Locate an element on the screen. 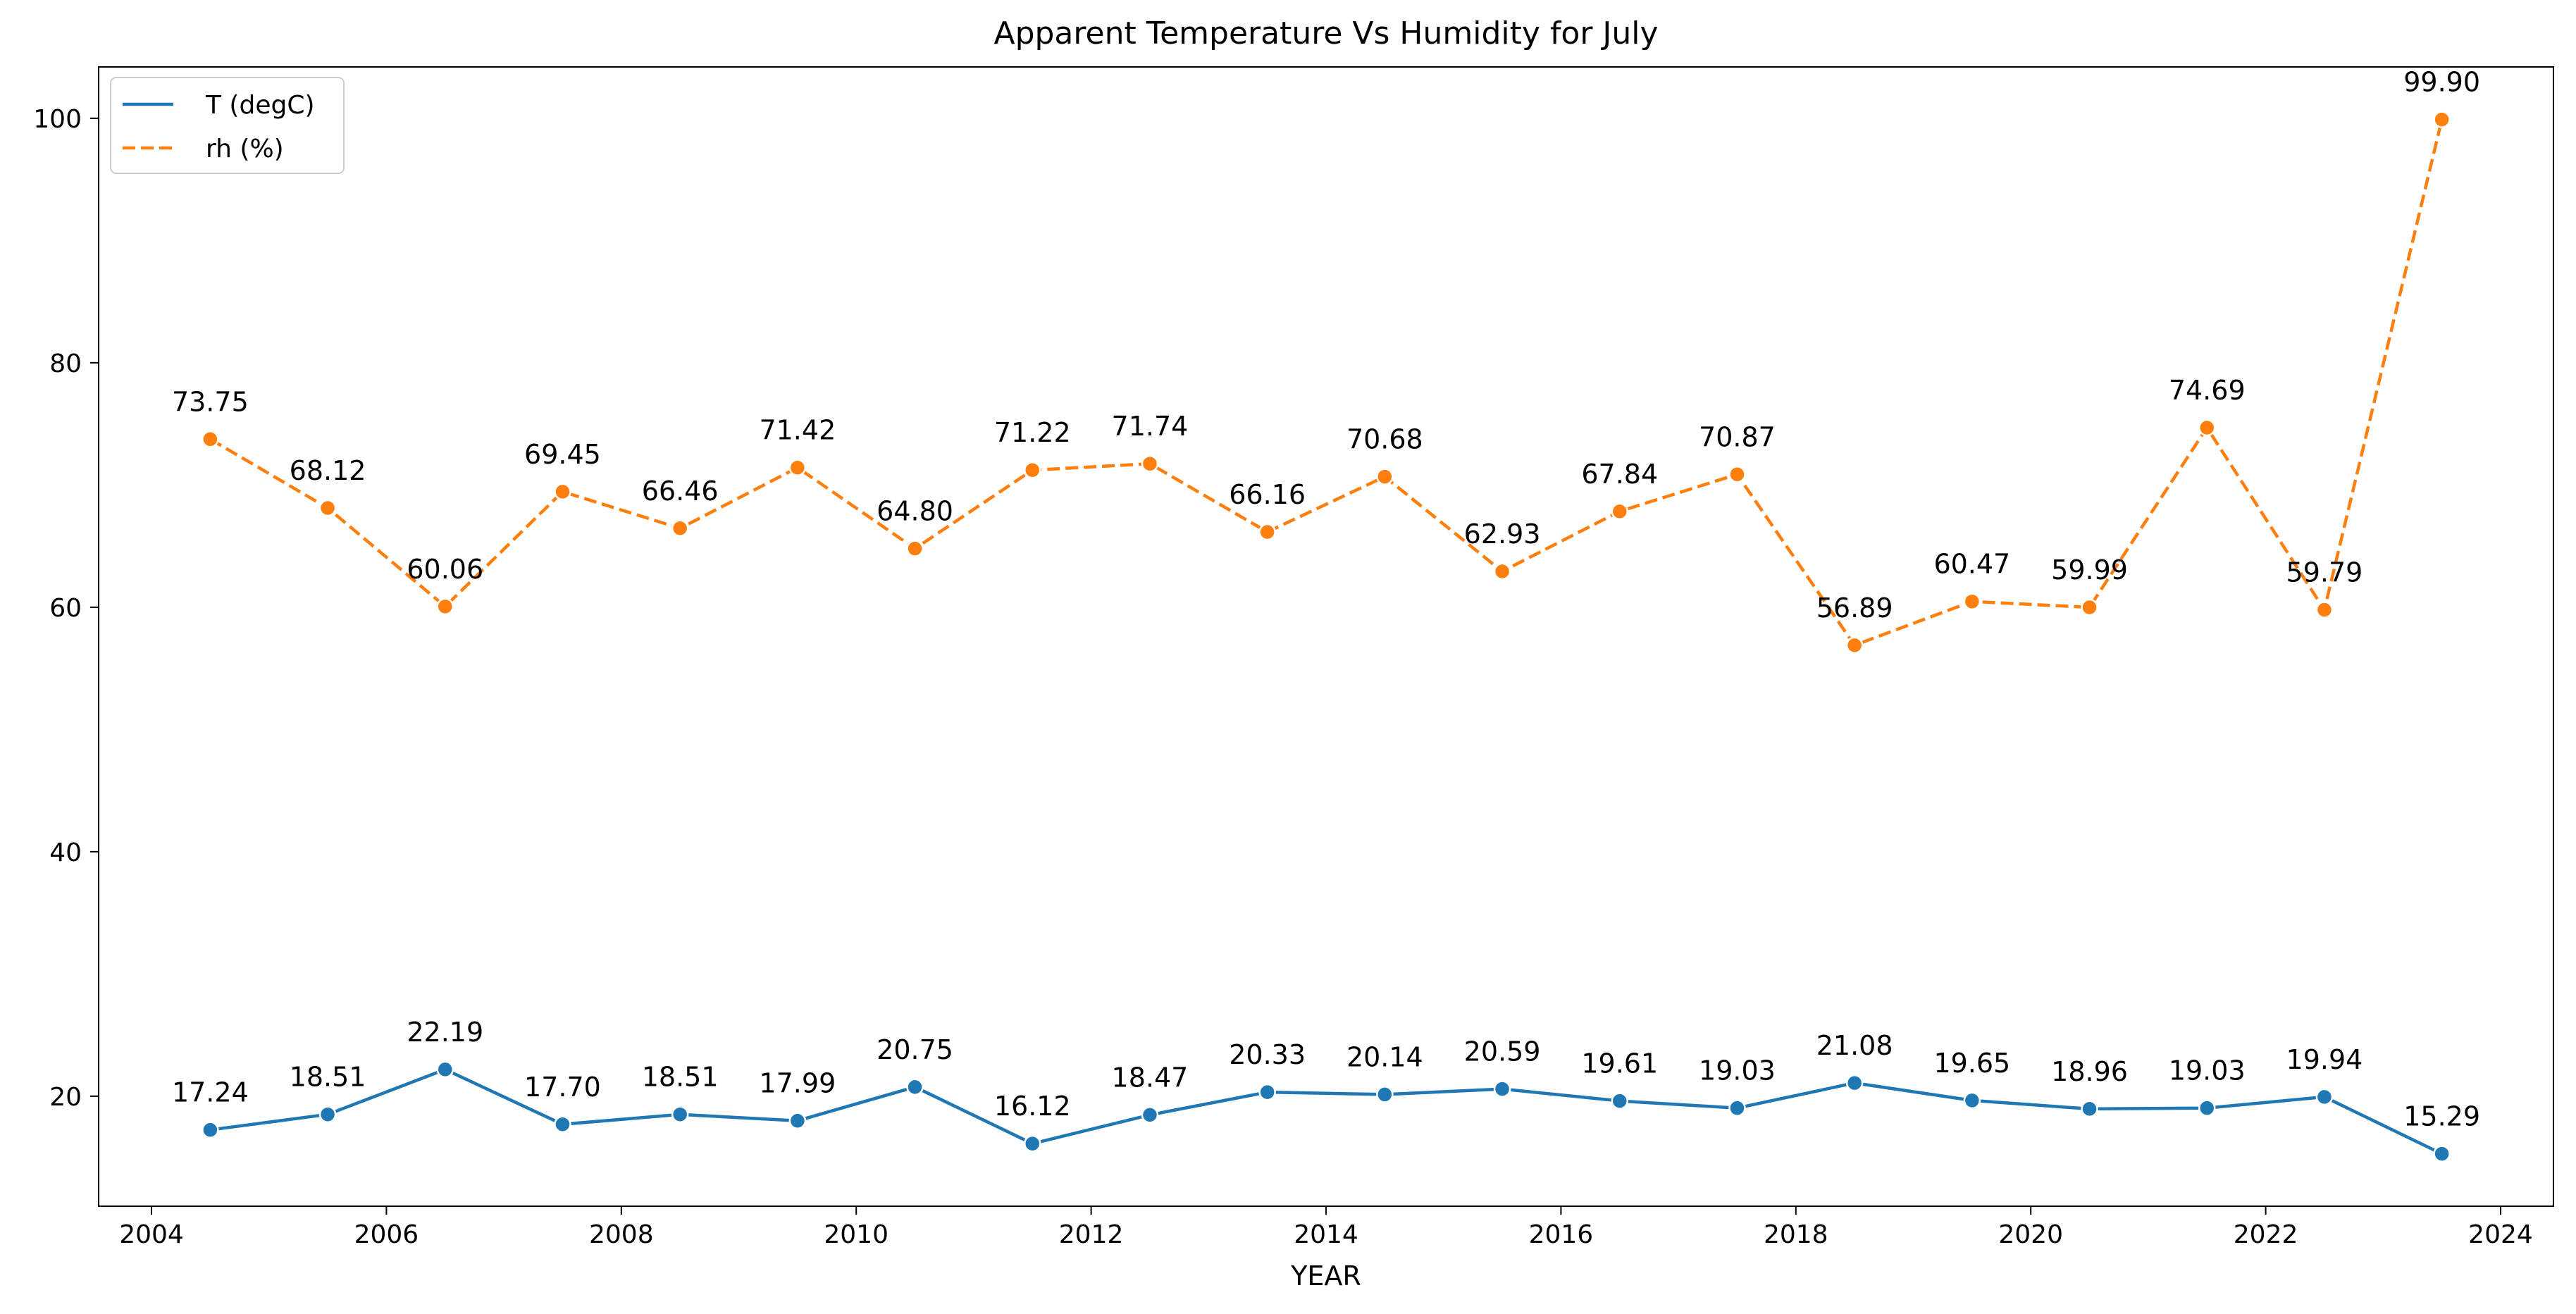  x-tick-label: 2006 is located at coordinates (386, 1234).